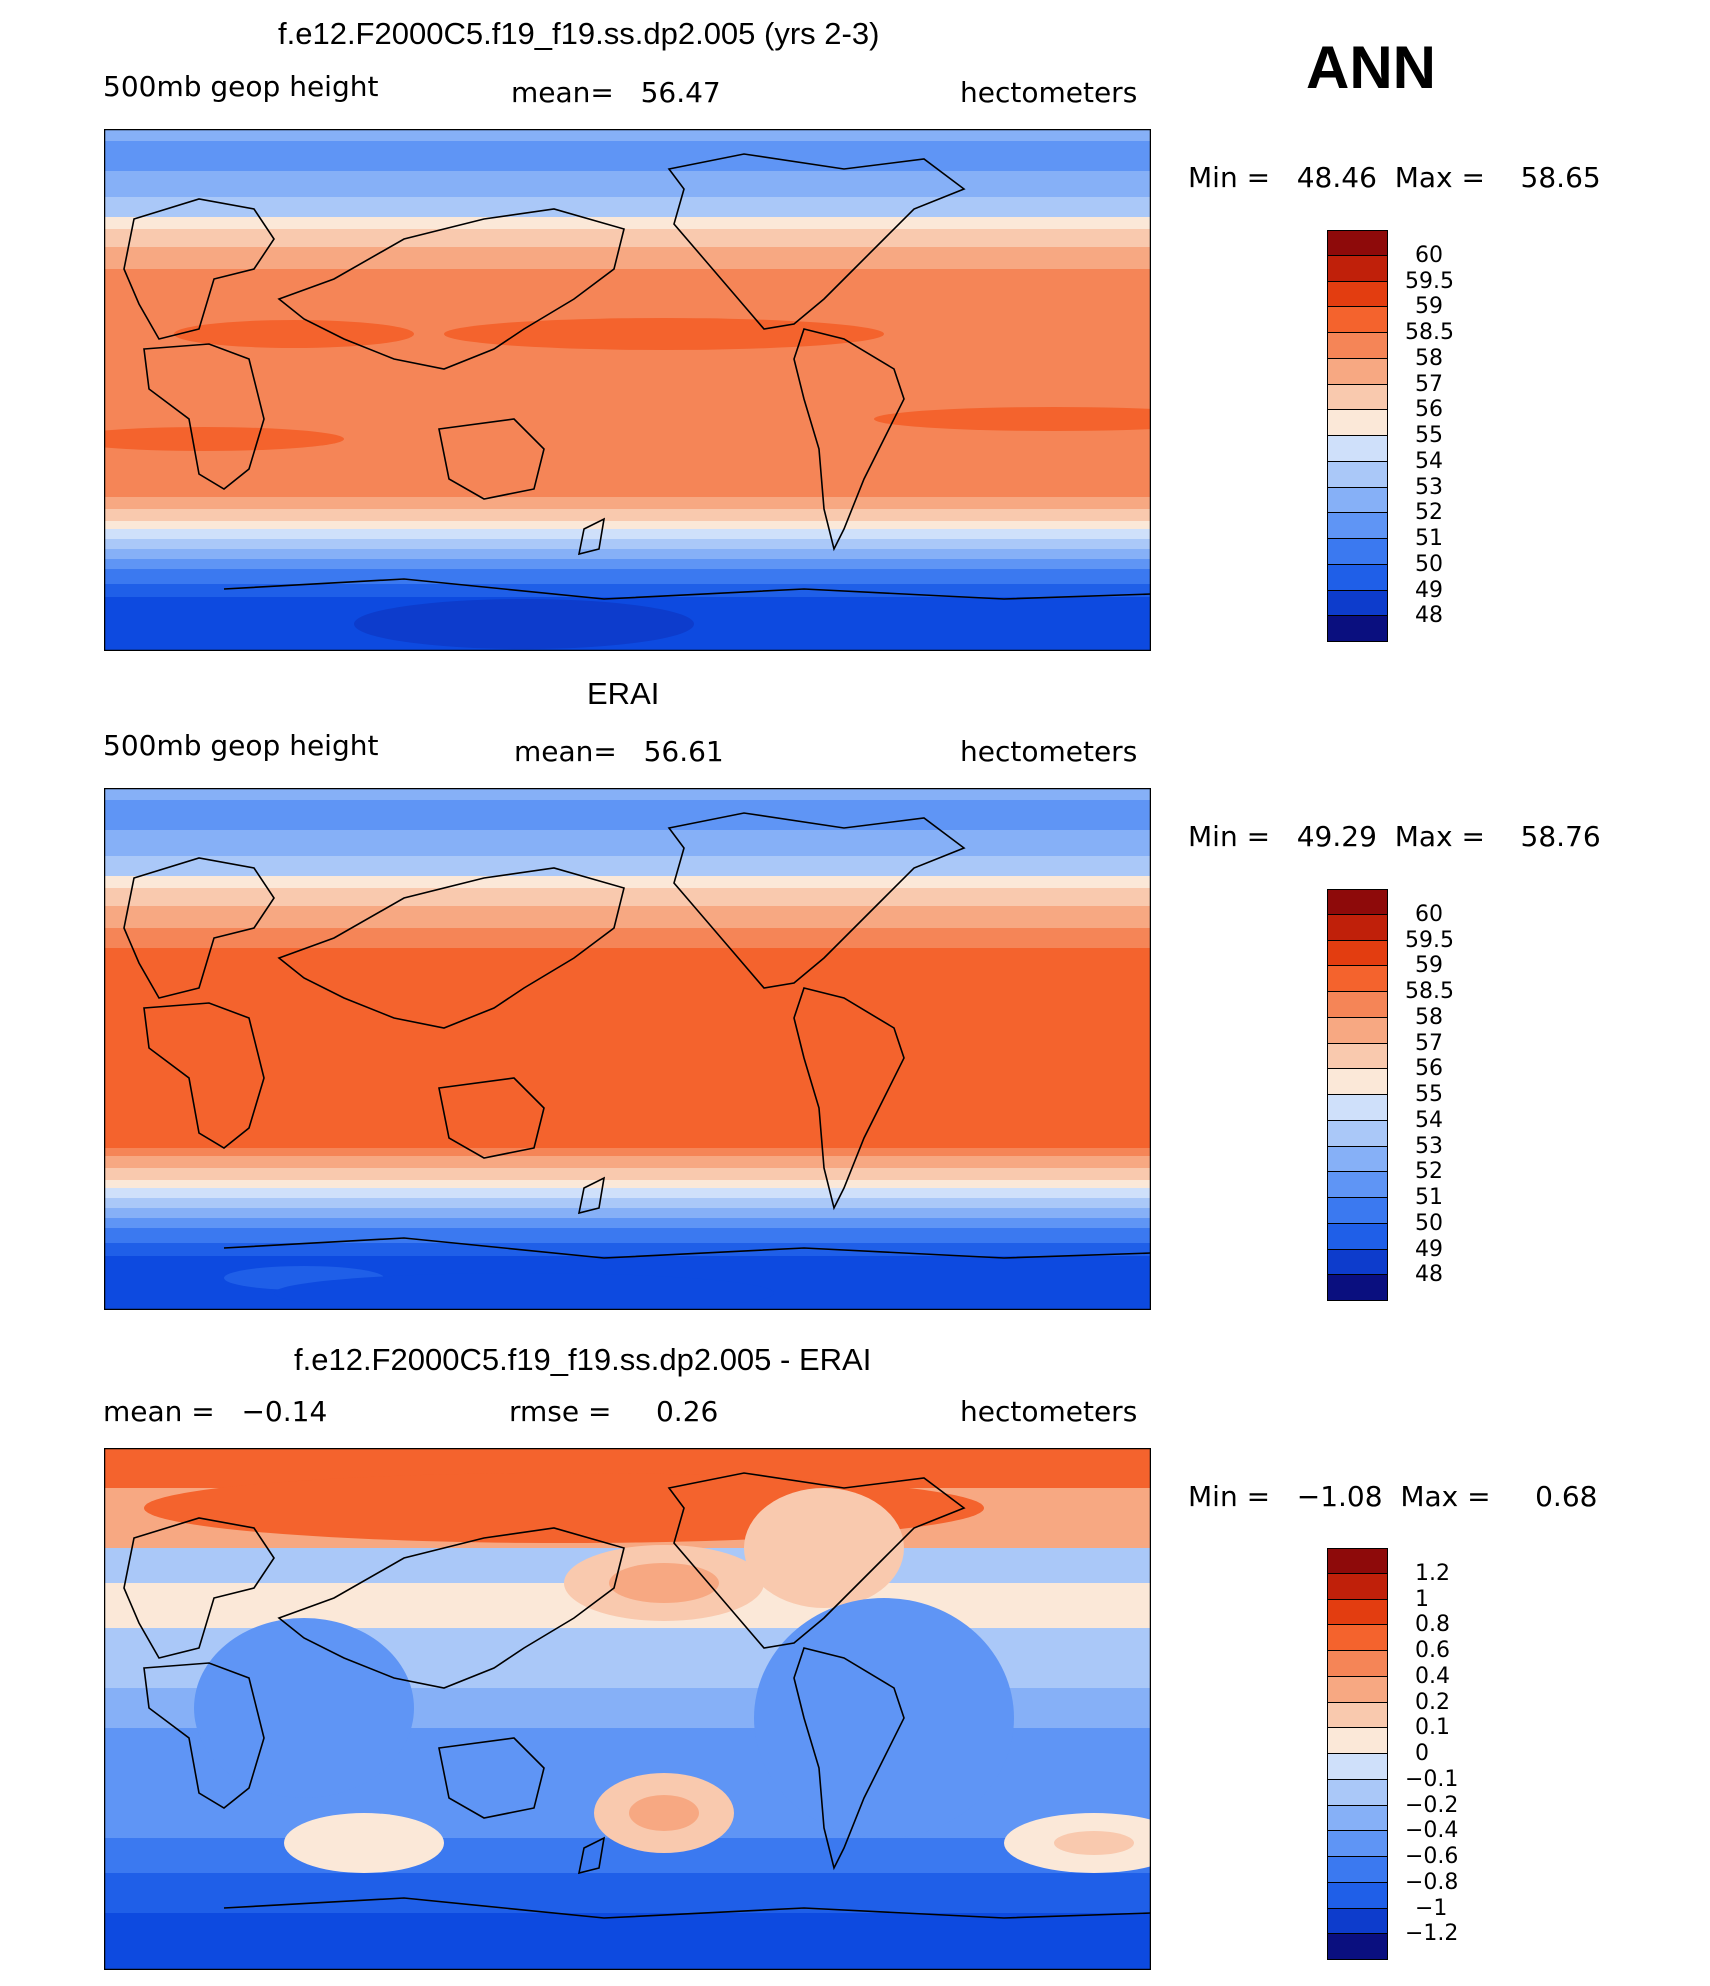 This screenshot has height=1986, width=1710. What do you see at coordinates (637, 1035) in the screenshot?
I see `panel-2-coastlines` at bounding box center [637, 1035].